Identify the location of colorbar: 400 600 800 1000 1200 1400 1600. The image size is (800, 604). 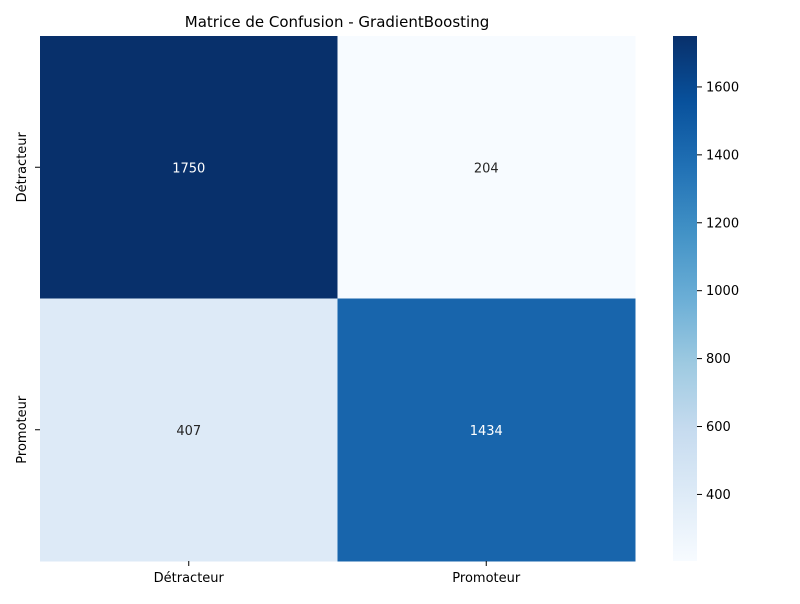
(706, 298).